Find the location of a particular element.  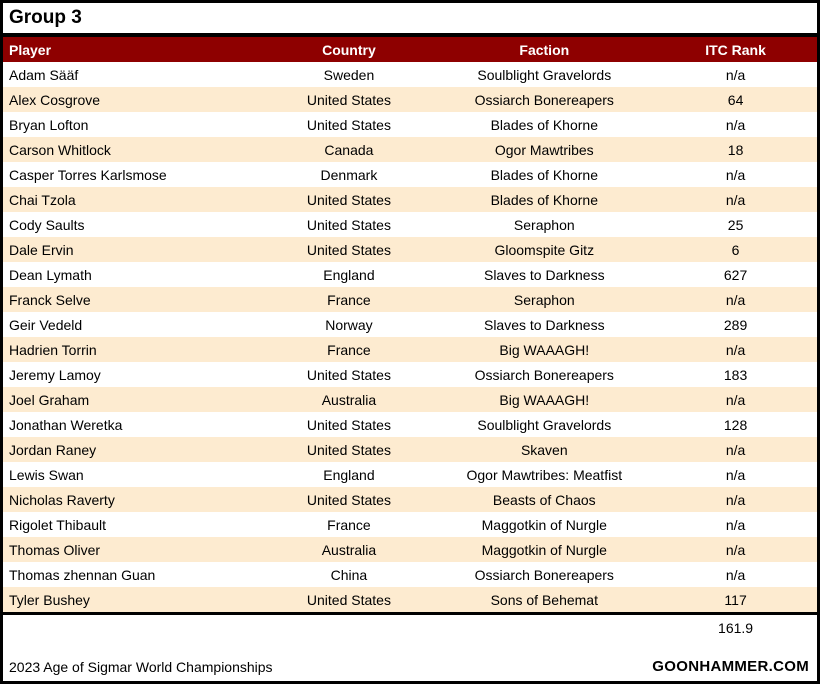

column-header-itc-rank: ITC Rank is located at coordinates (735, 49).